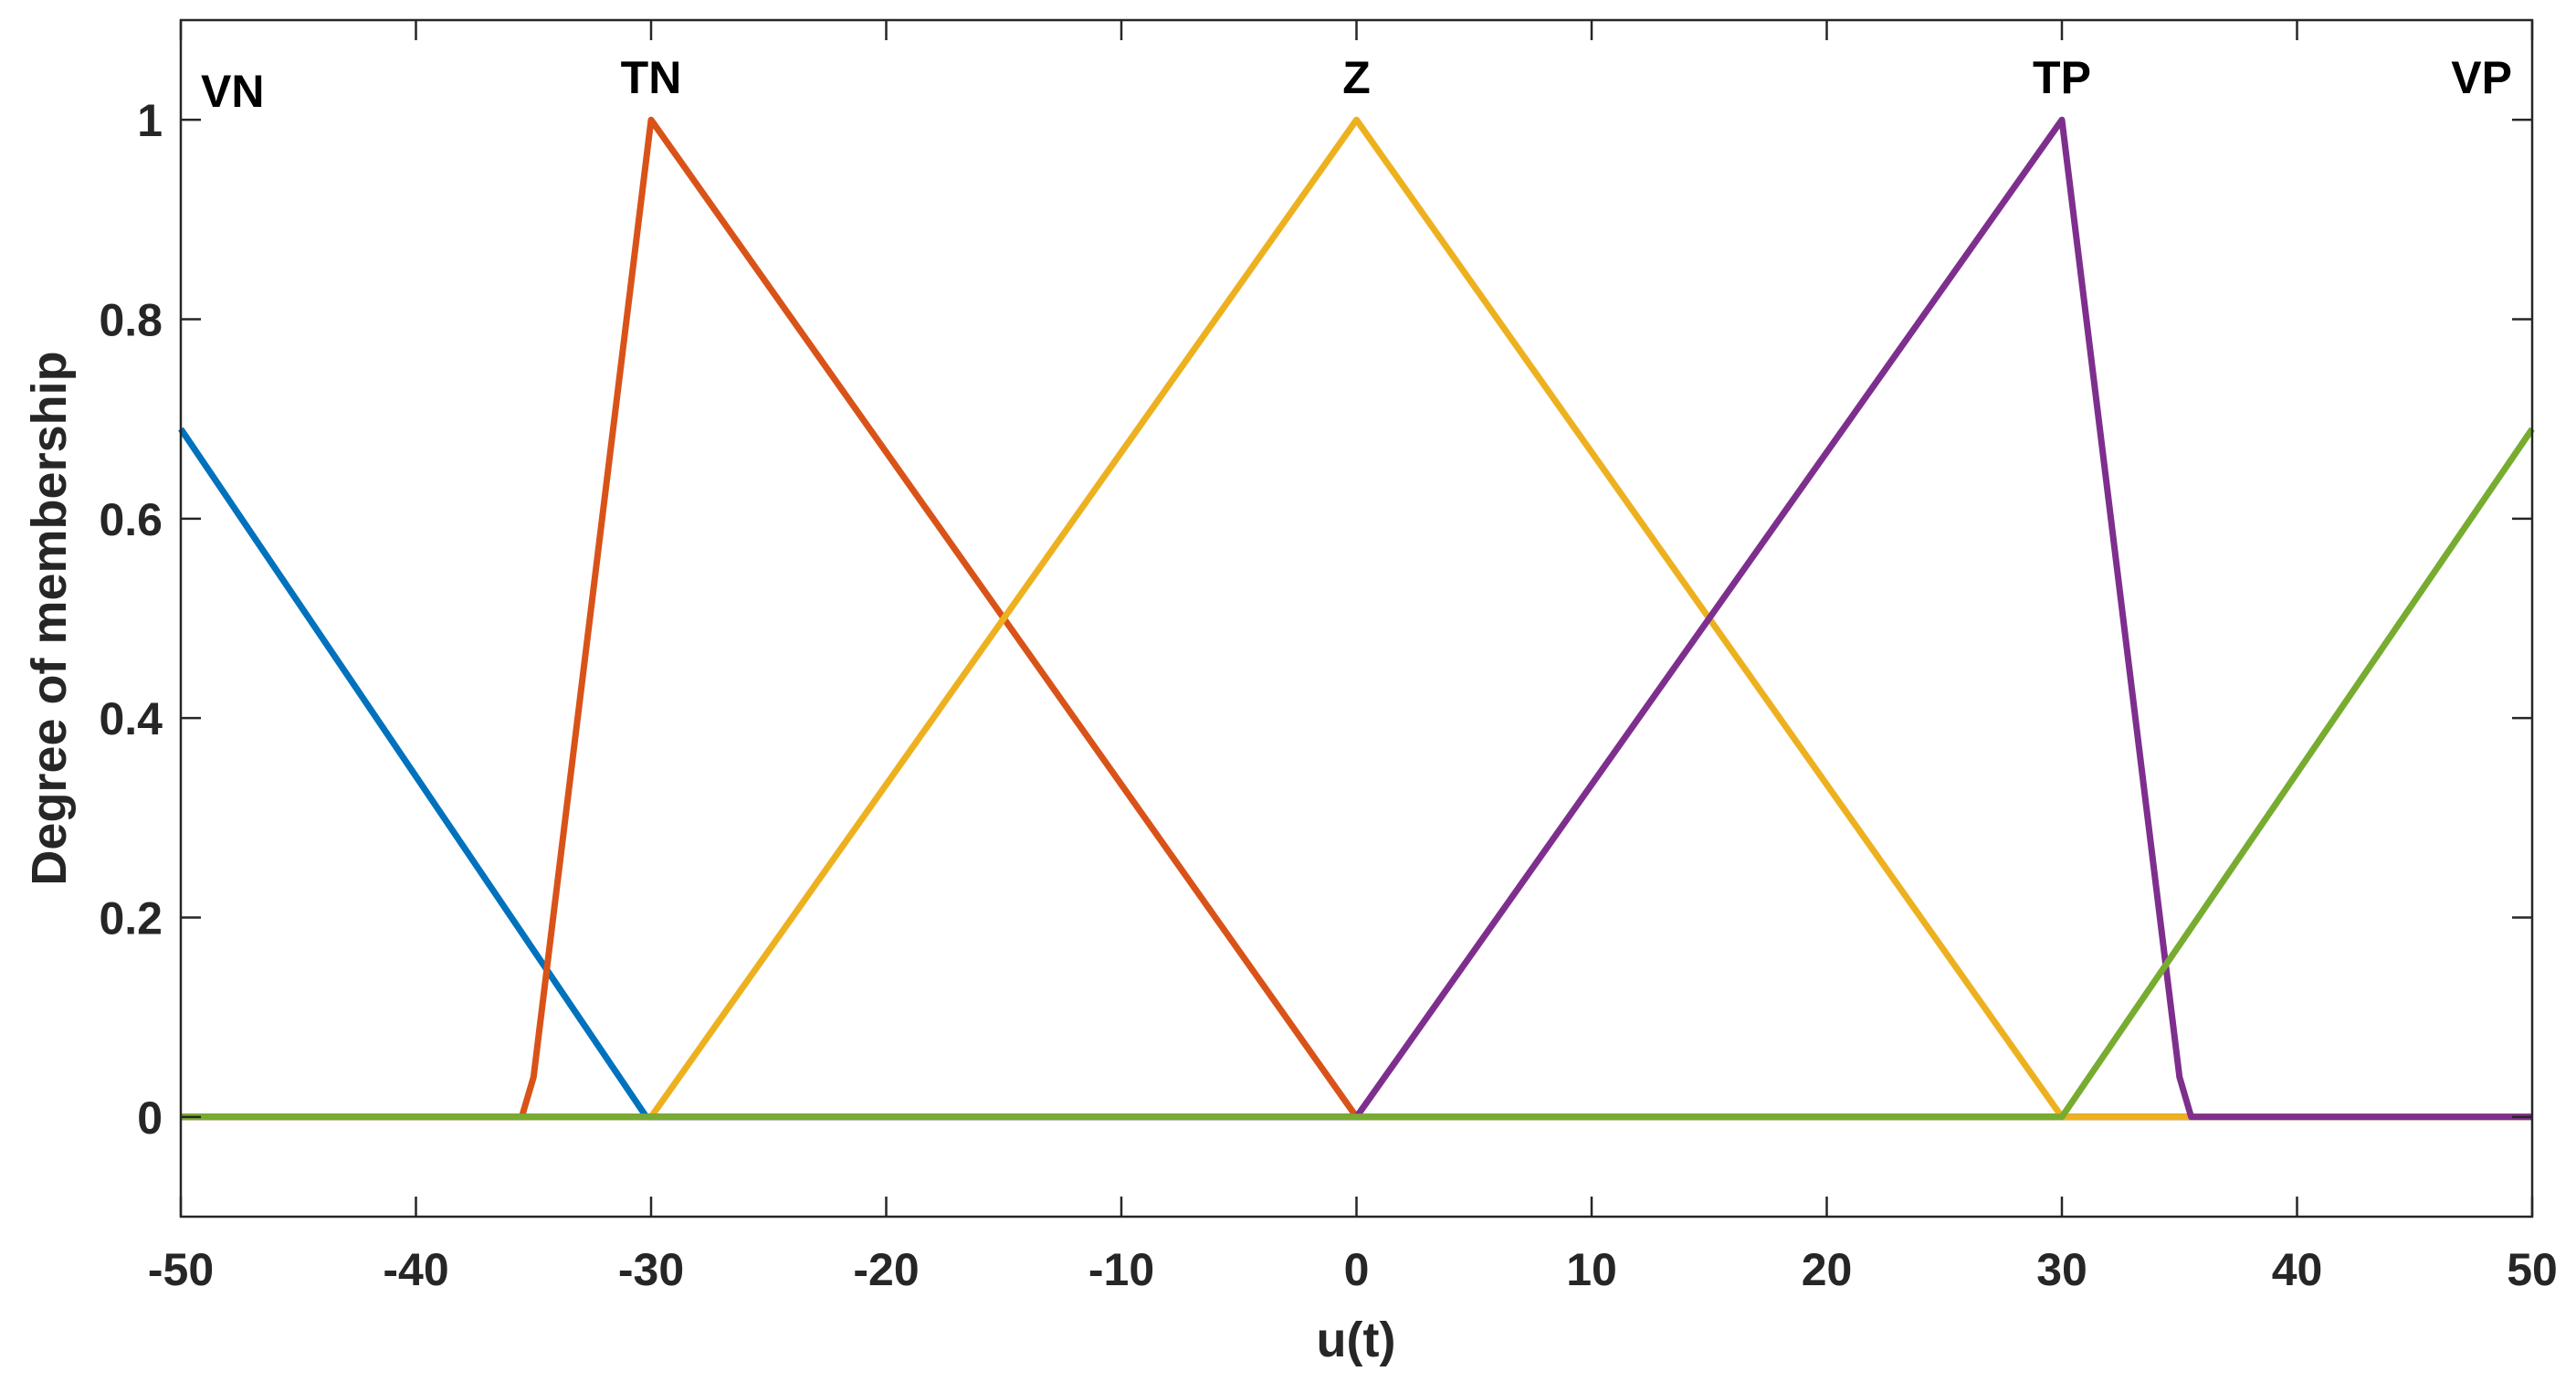 This screenshot has height=1382, width=2576. Describe the element at coordinates (131, 519) in the screenshot. I see `y-tick-label: 0.6` at that location.